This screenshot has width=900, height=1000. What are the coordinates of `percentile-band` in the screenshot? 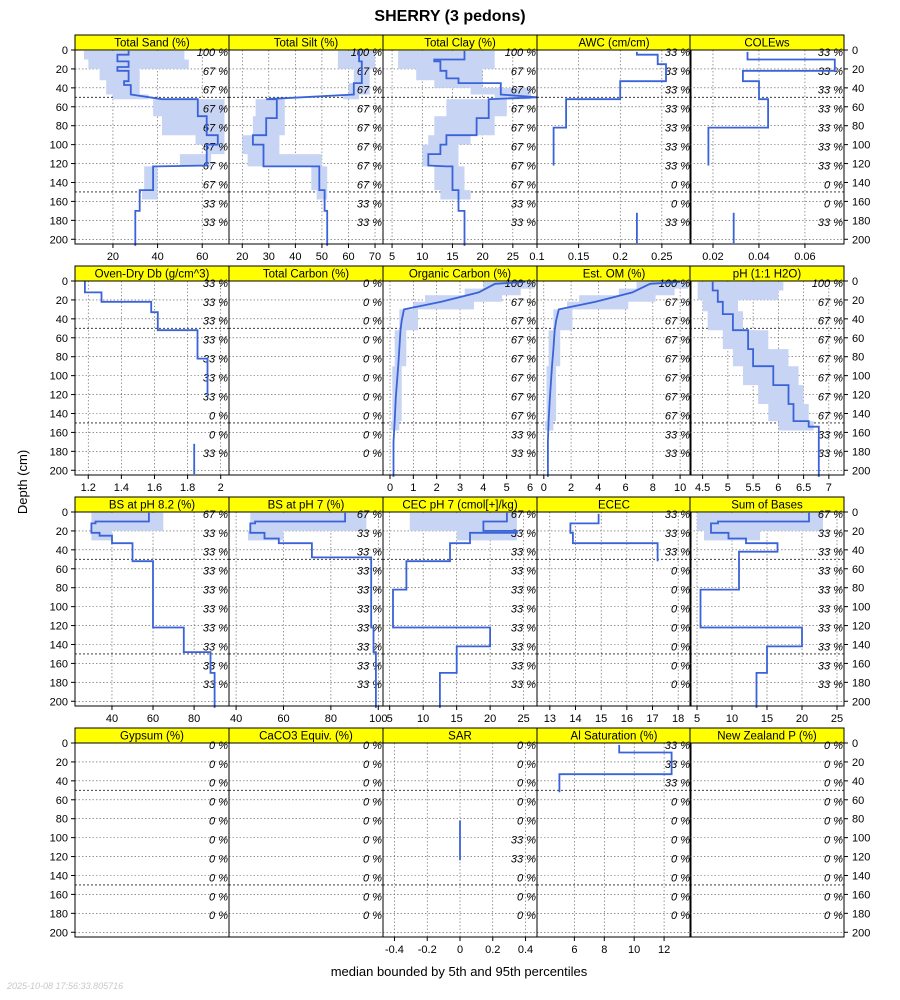 It's located at (307, 526).